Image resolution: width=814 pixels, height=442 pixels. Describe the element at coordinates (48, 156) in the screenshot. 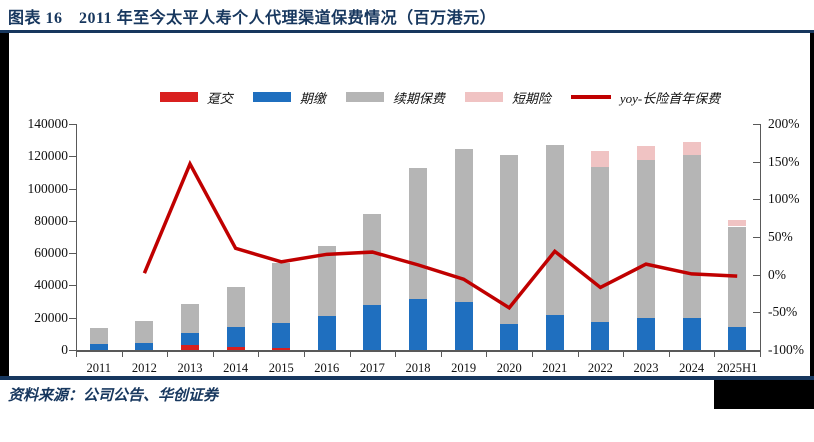

I see `y-axis-label: 120000` at that location.